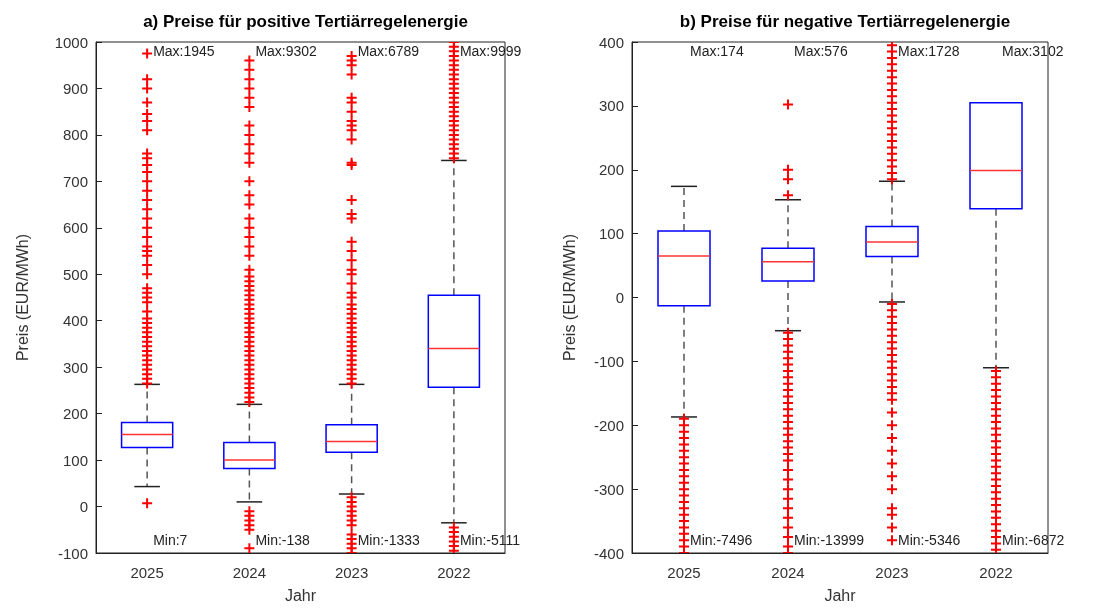 The height and width of the screenshot is (613, 1094). What do you see at coordinates (388, 51) in the screenshot?
I see `annotation: Max:6789` at bounding box center [388, 51].